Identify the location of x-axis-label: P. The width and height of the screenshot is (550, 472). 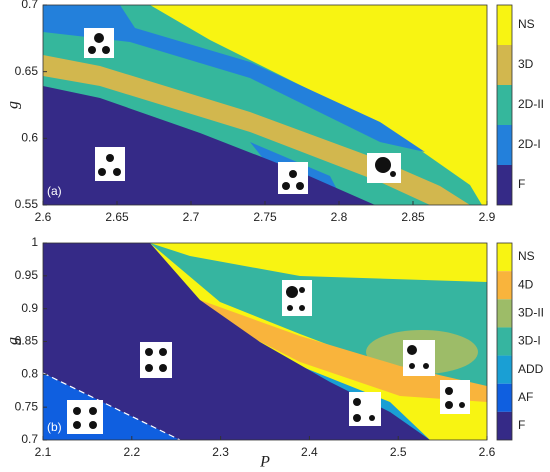
(264, 462).